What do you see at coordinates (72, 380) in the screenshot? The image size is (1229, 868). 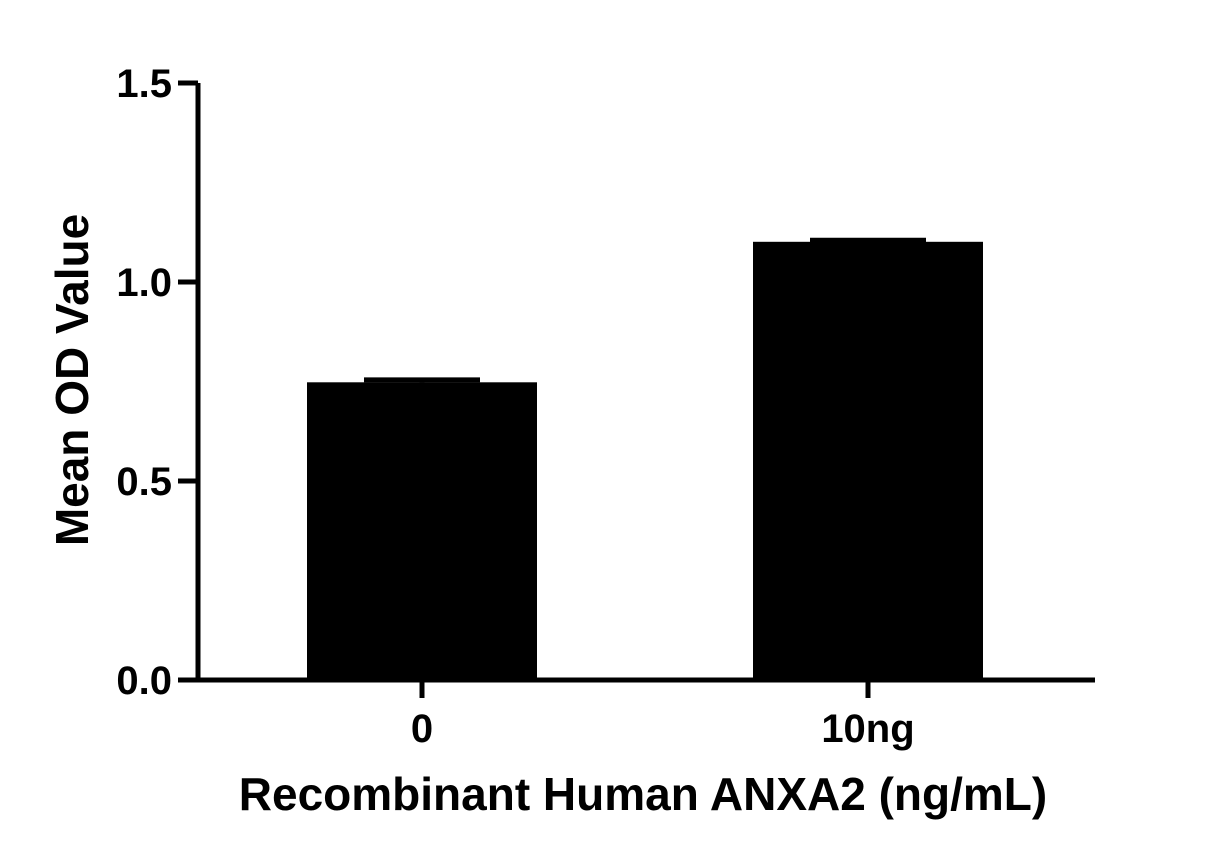 I see `y-axis-label: Mean OD Value` at bounding box center [72, 380].